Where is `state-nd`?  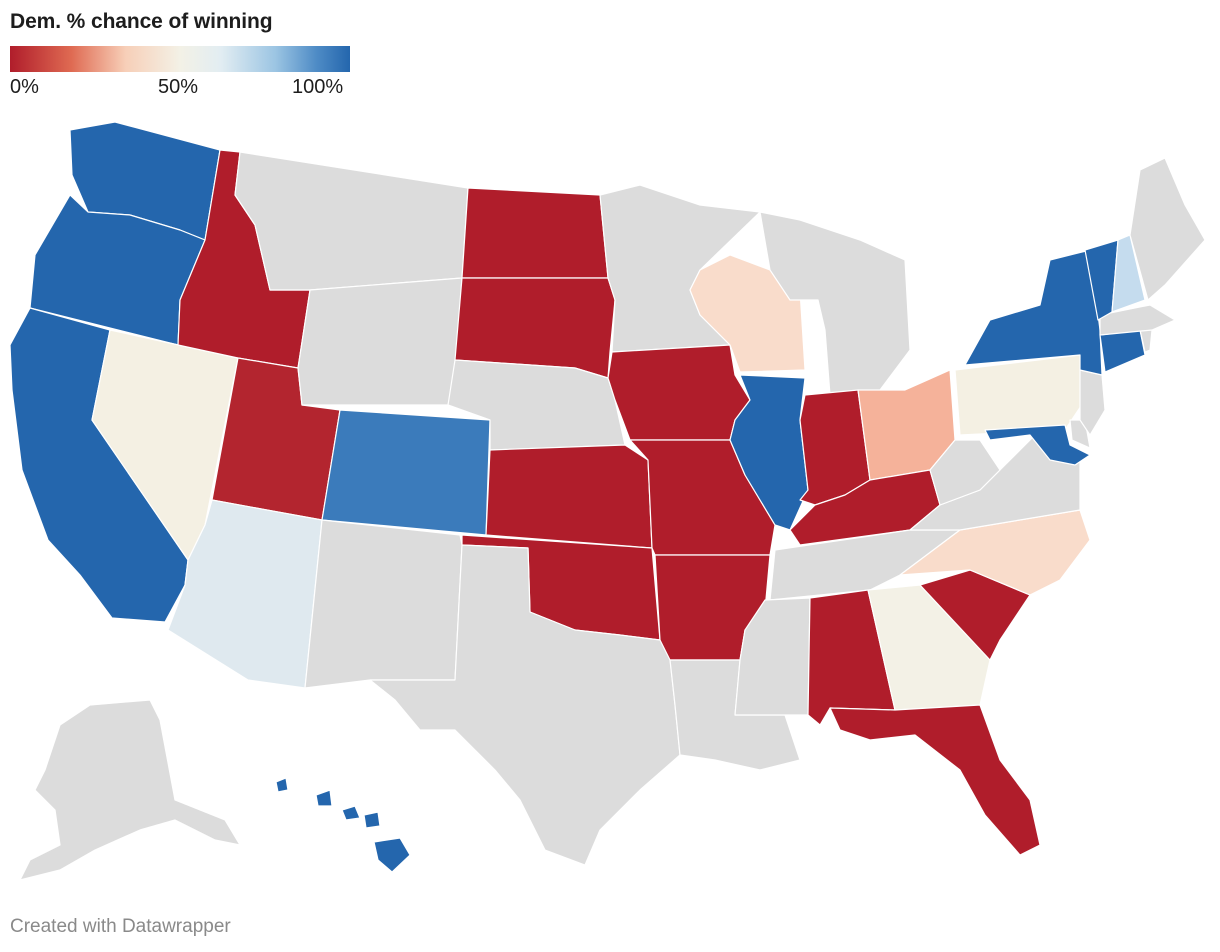
state-nd is located at coordinates (535, 233).